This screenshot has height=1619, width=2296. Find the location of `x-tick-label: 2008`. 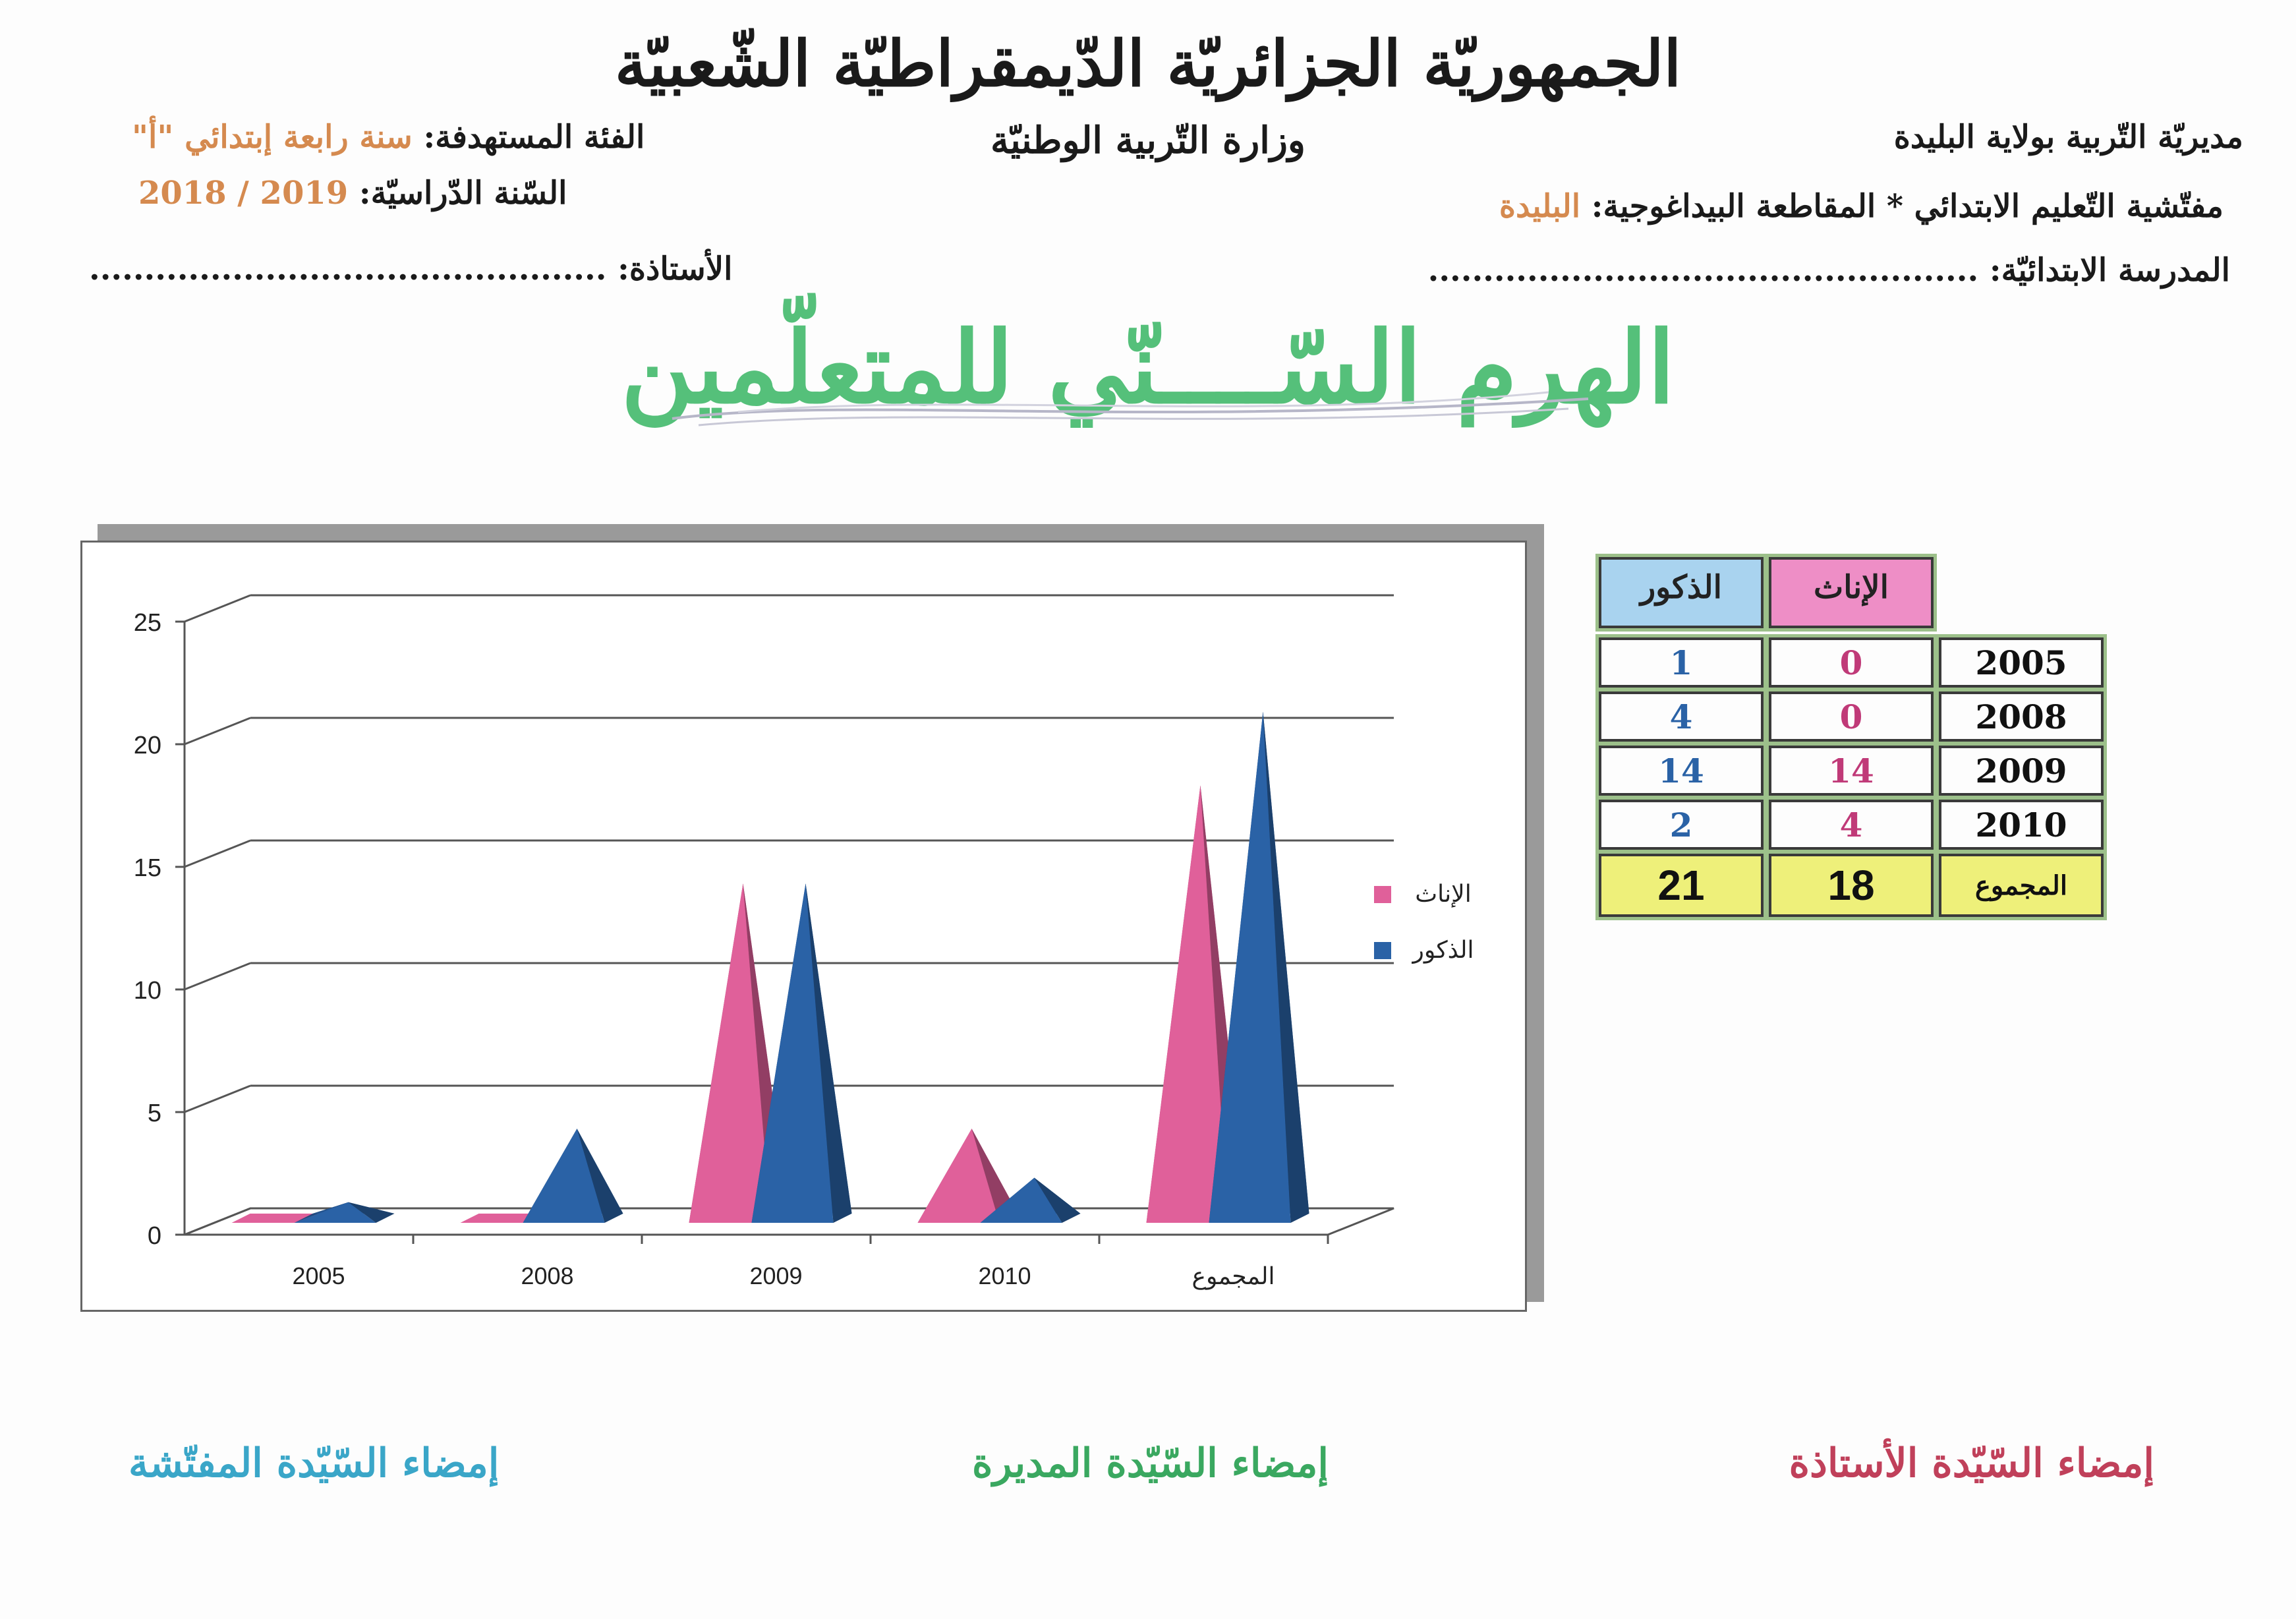

x-tick-label: 2008 is located at coordinates (547, 1275).